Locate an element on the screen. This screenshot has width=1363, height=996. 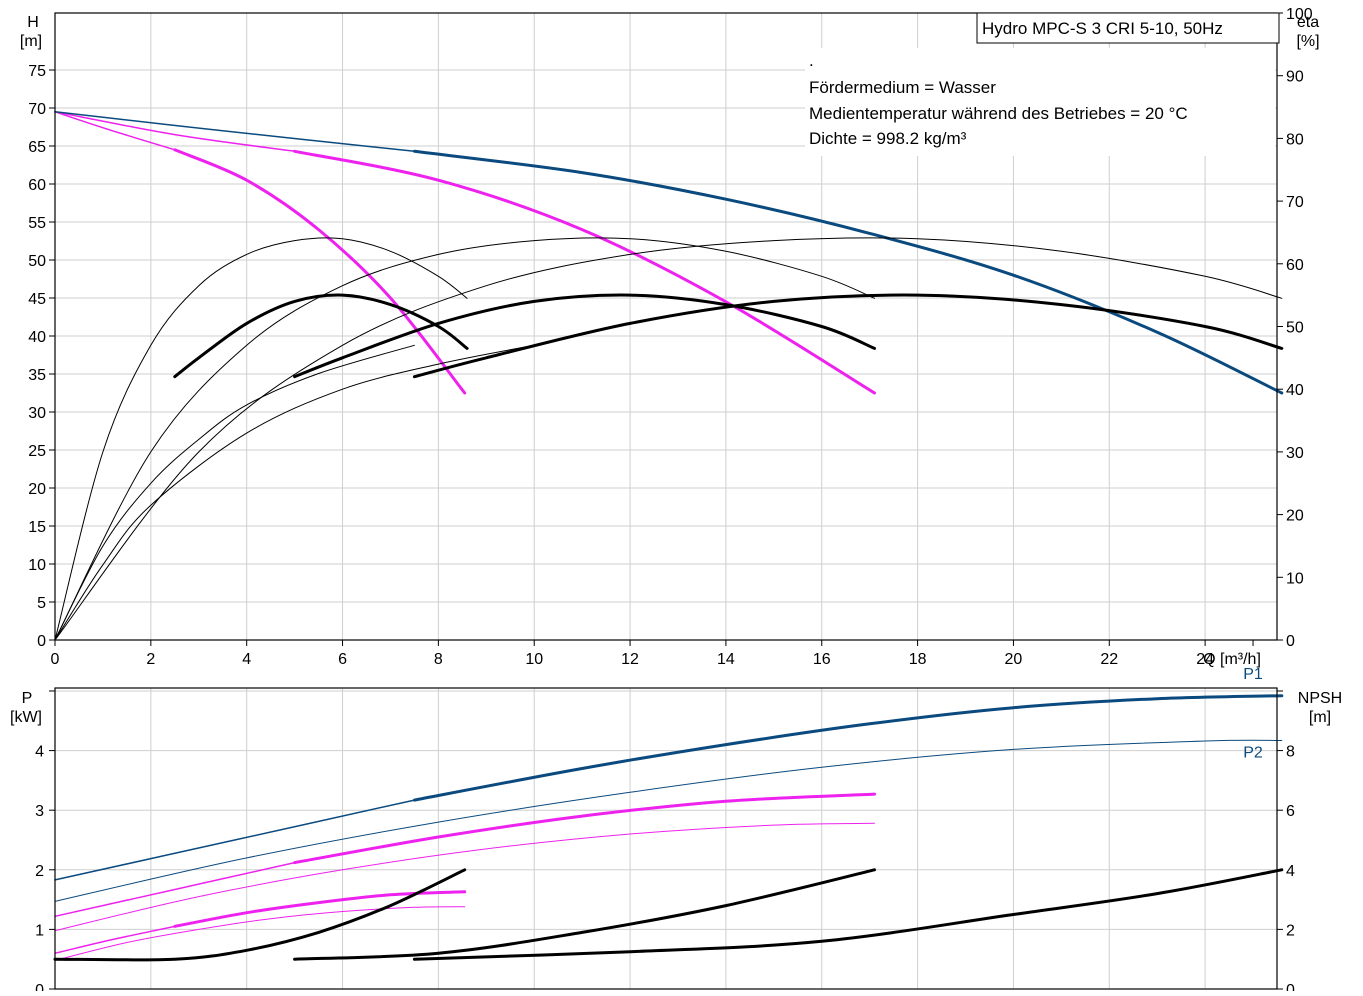
title-box is located at coordinates (1128, 28).